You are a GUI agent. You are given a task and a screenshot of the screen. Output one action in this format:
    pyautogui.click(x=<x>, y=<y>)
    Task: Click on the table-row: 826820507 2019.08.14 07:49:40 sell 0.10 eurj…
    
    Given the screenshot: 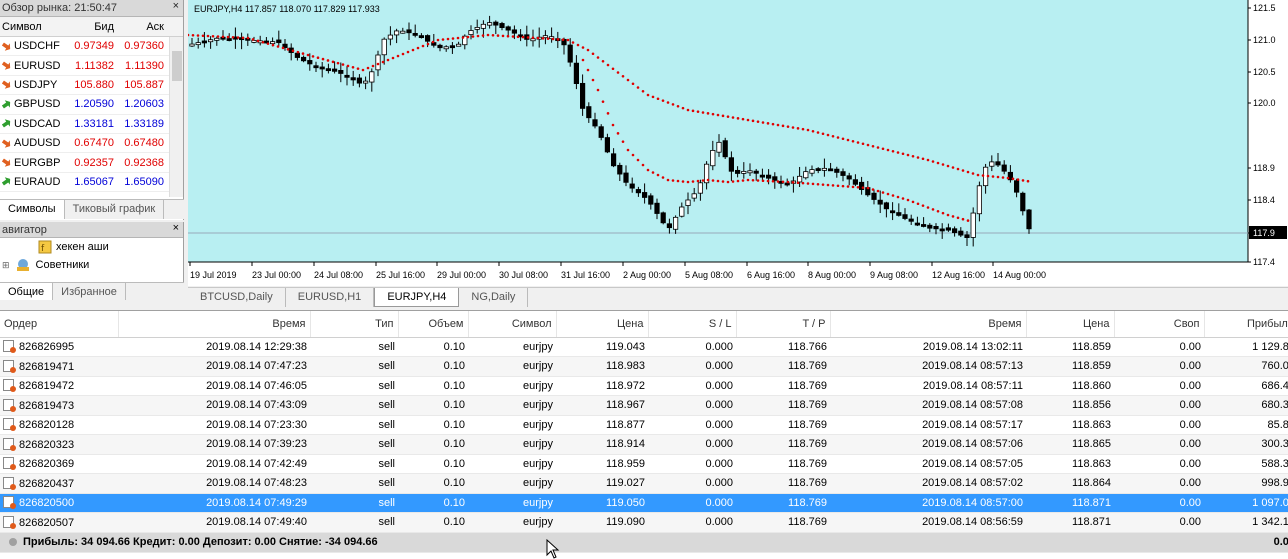 What is the action you would take?
    pyautogui.click(x=644, y=522)
    